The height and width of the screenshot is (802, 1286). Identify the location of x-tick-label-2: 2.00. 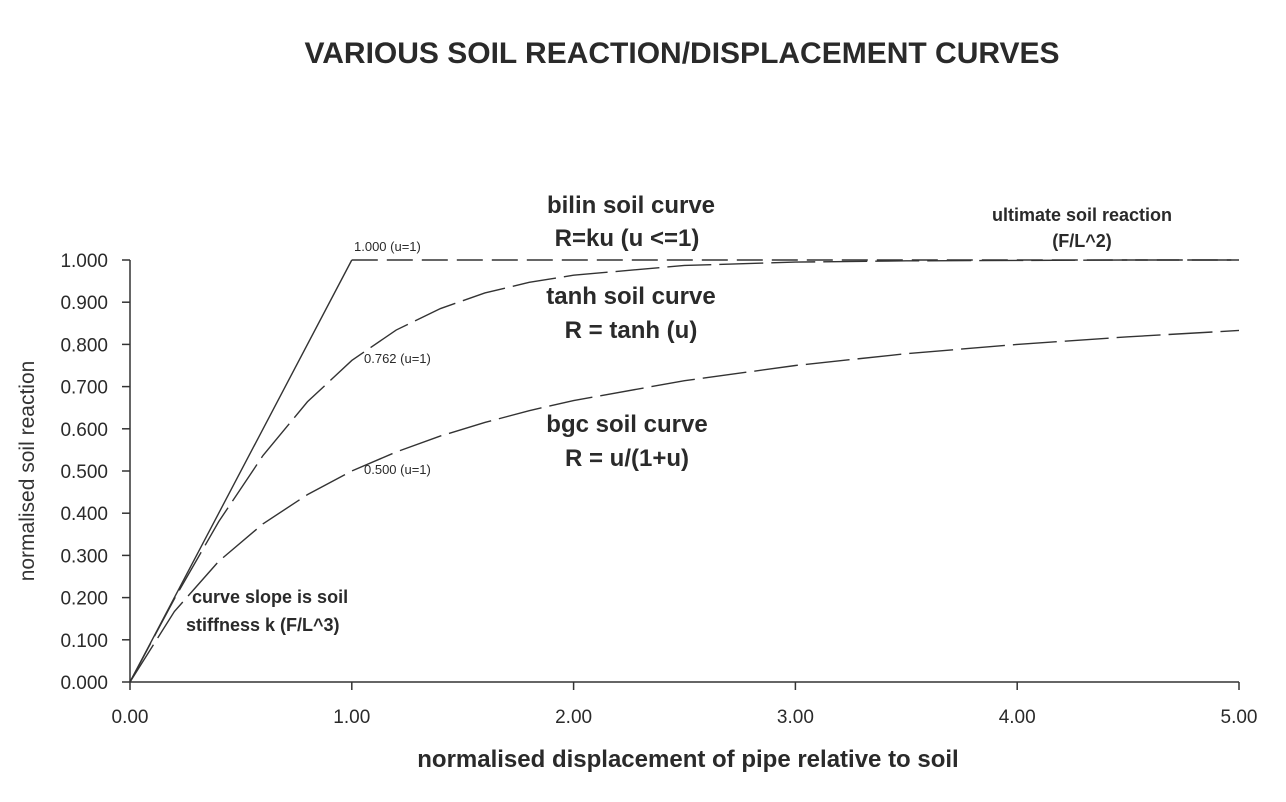
(573, 717).